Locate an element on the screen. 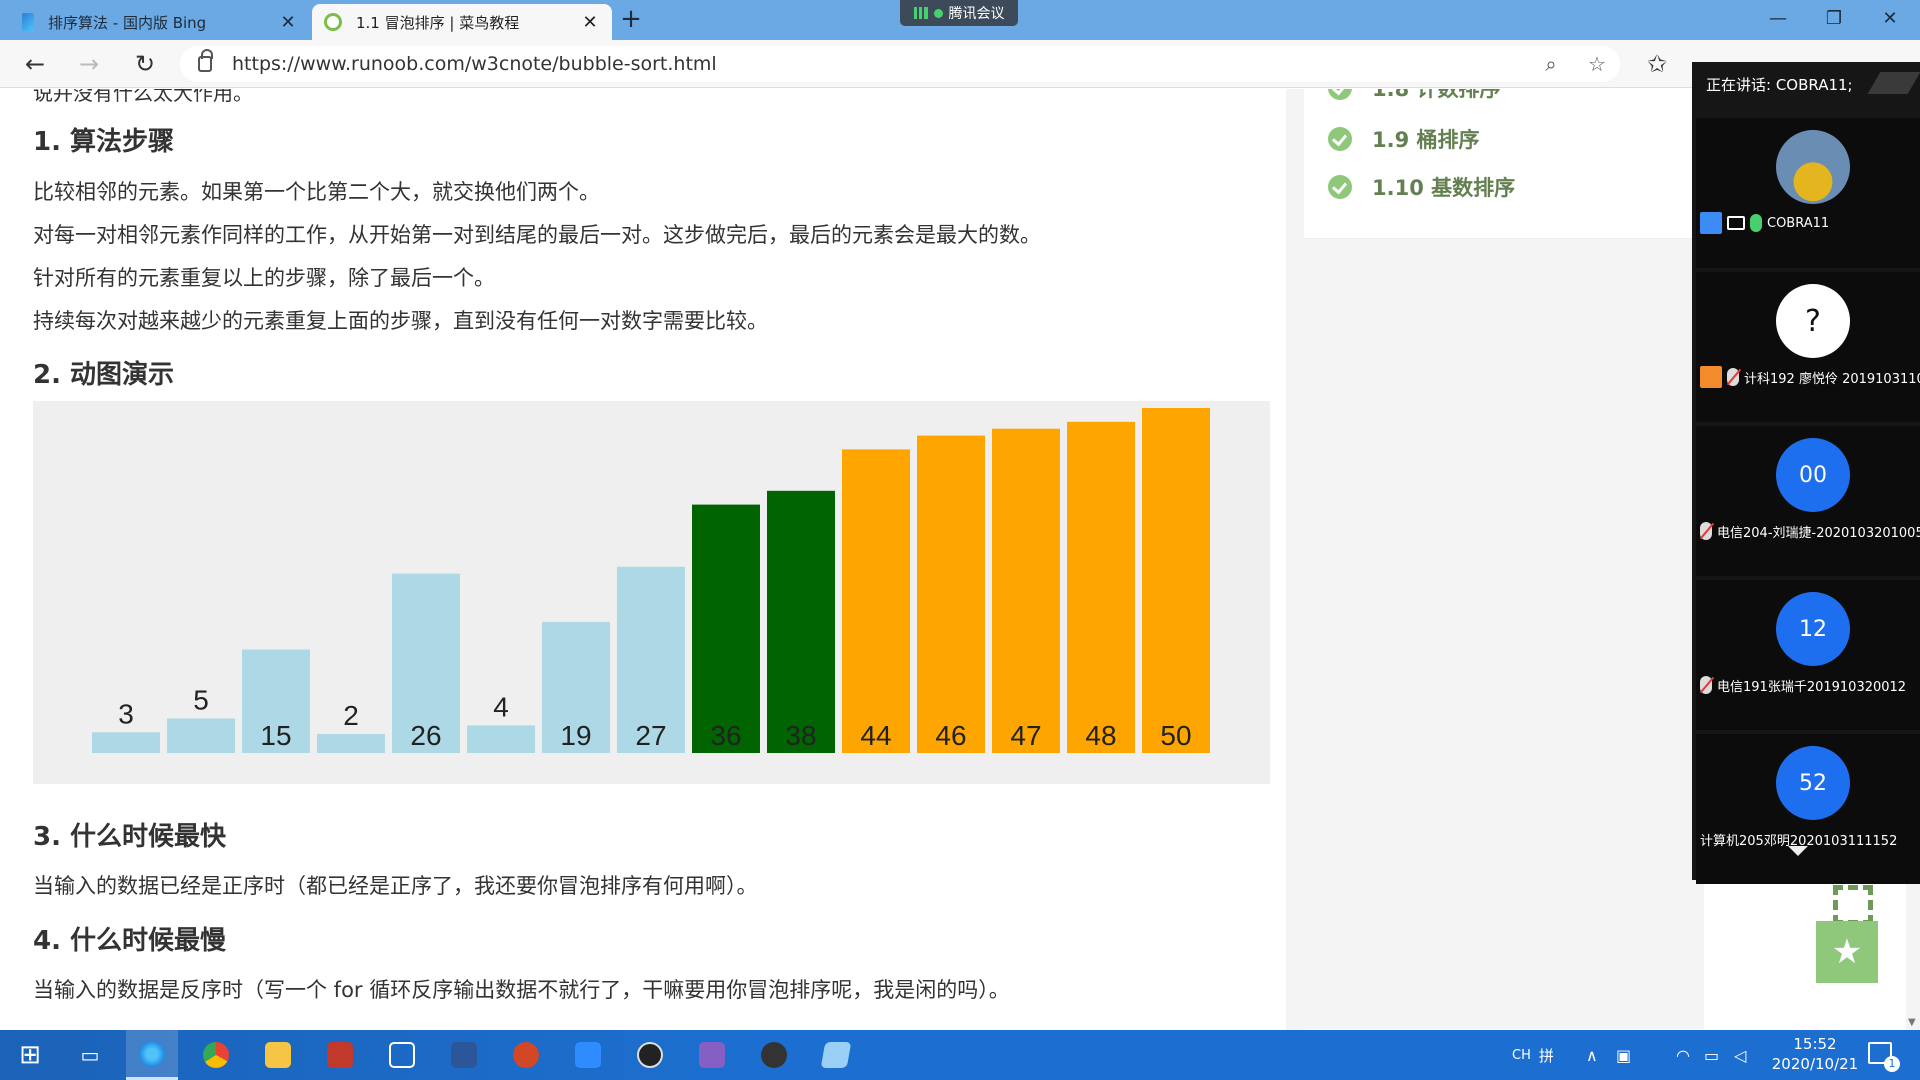 The width and height of the screenshot is (1920, 1080). taskbar-file-explorer is located at coordinates (278, 1055).